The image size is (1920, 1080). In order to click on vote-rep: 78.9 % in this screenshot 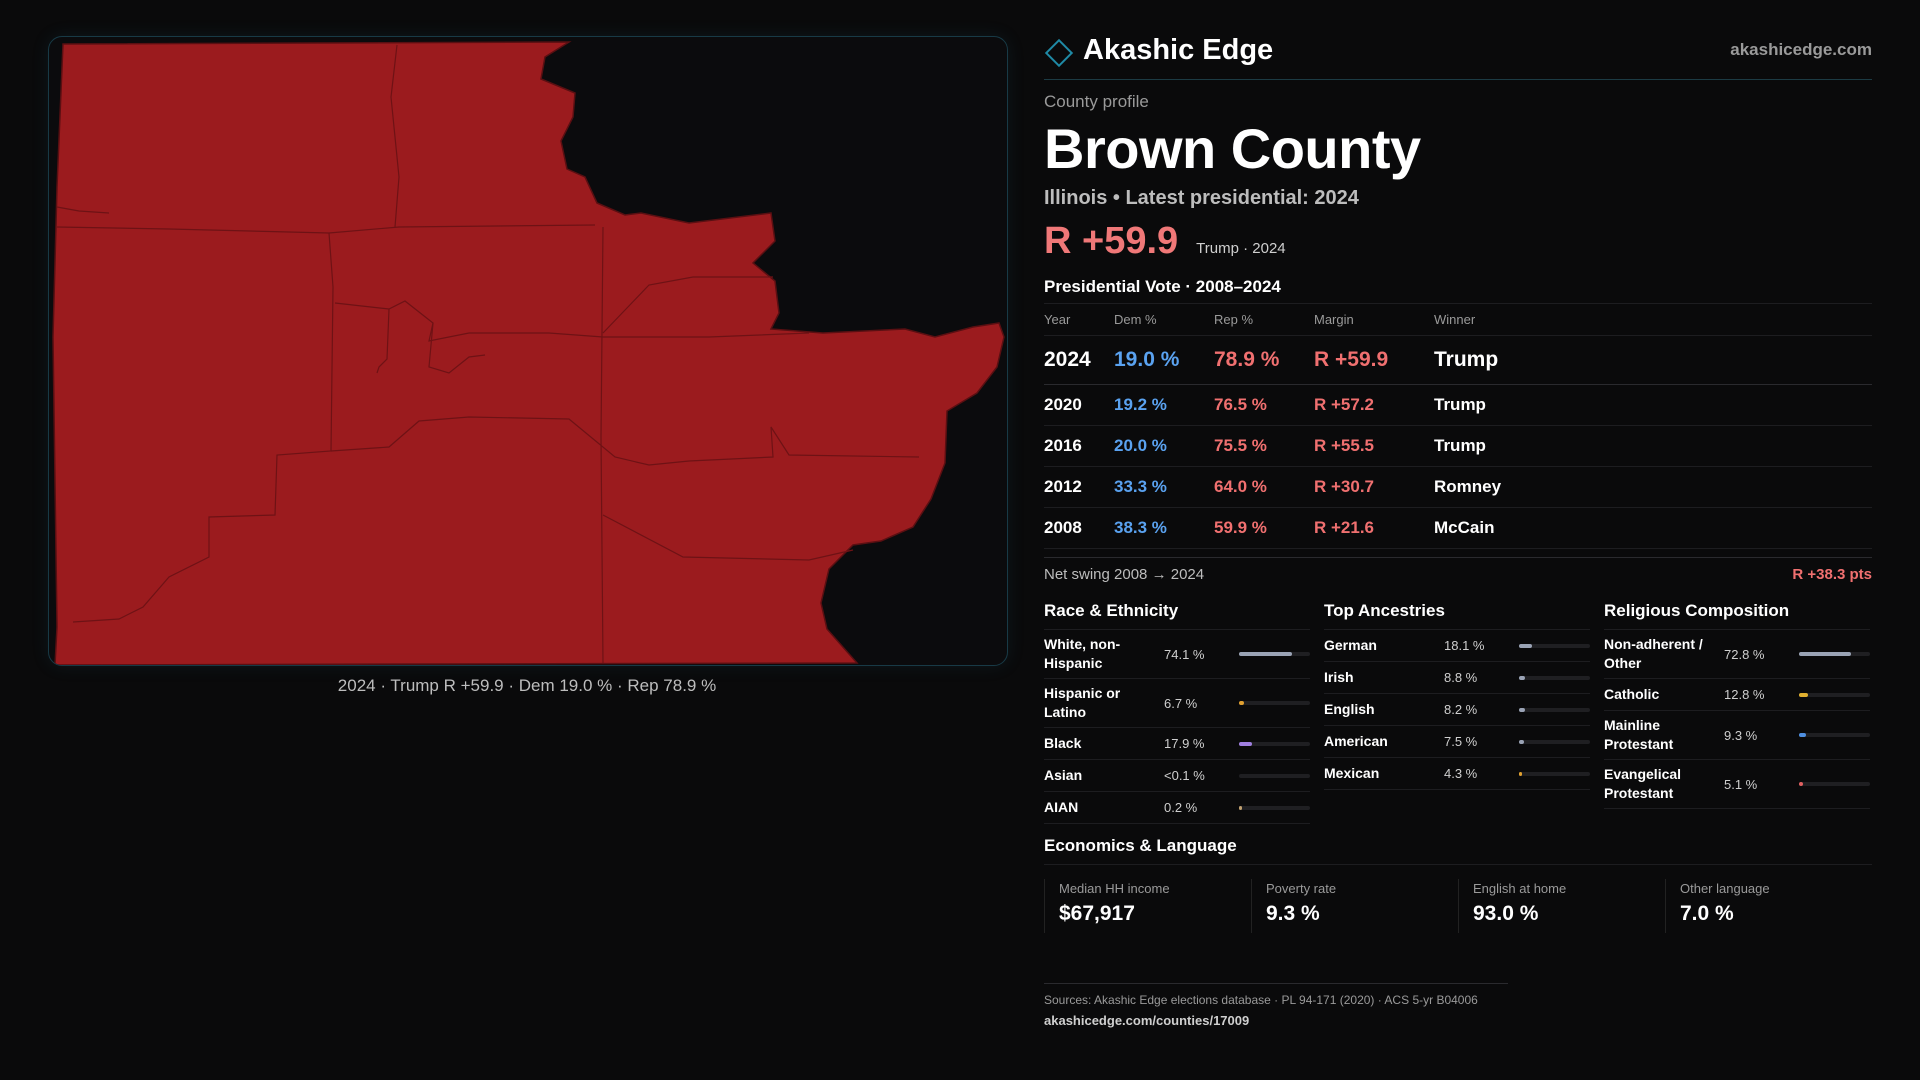, I will do `click(1264, 360)`.